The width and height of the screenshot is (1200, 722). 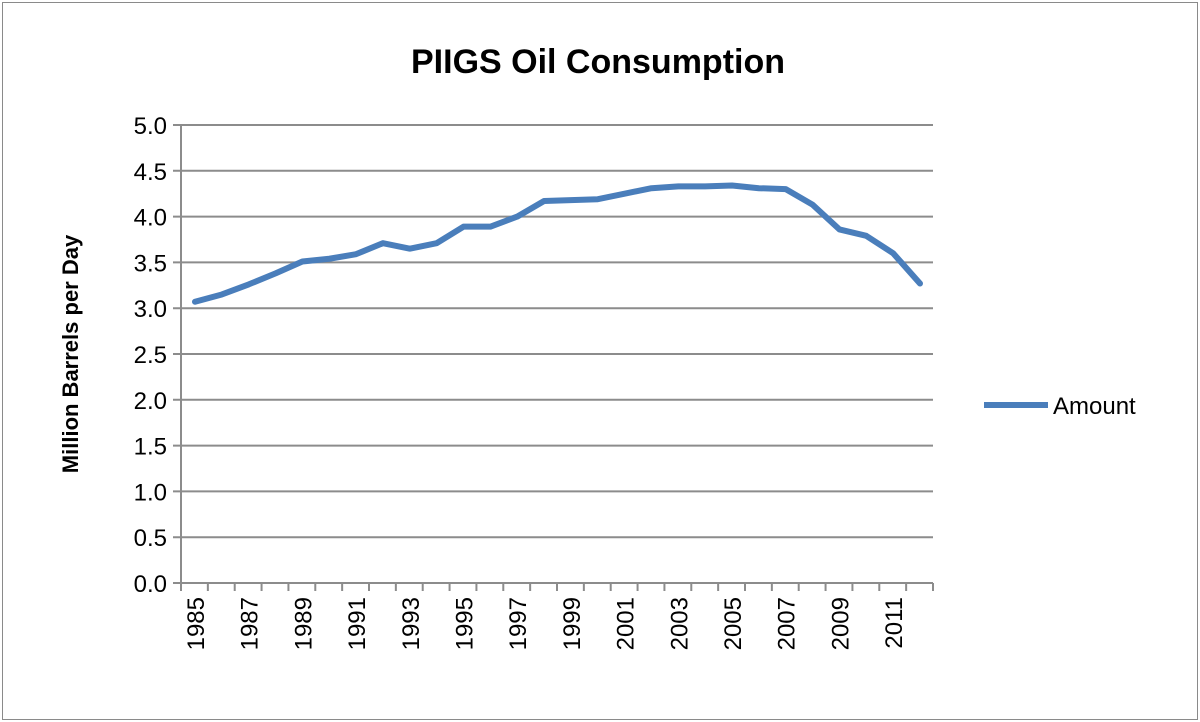 What do you see at coordinates (303, 623) in the screenshot?
I see `x-tick-label: 1989` at bounding box center [303, 623].